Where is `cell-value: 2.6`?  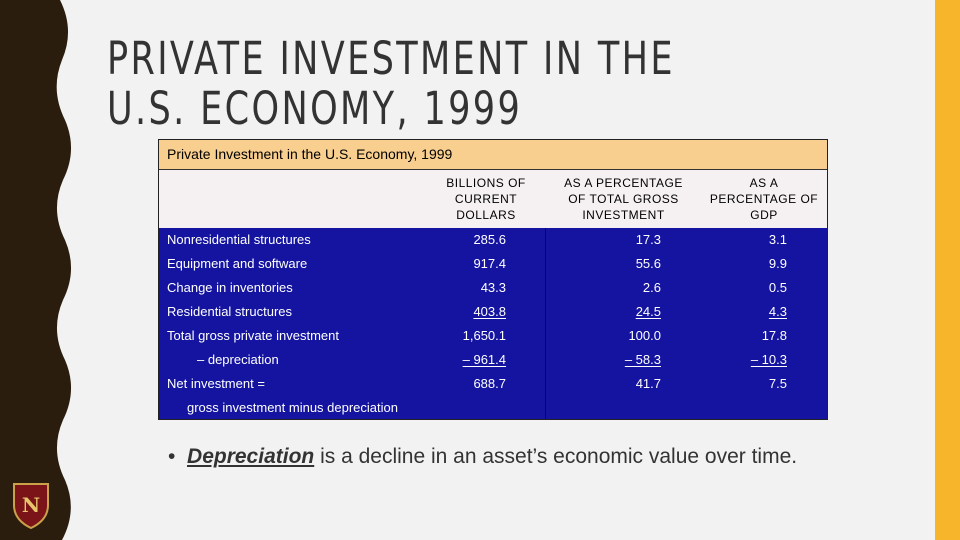
cell-value: 2.6 is located at coordinates (651, 287).